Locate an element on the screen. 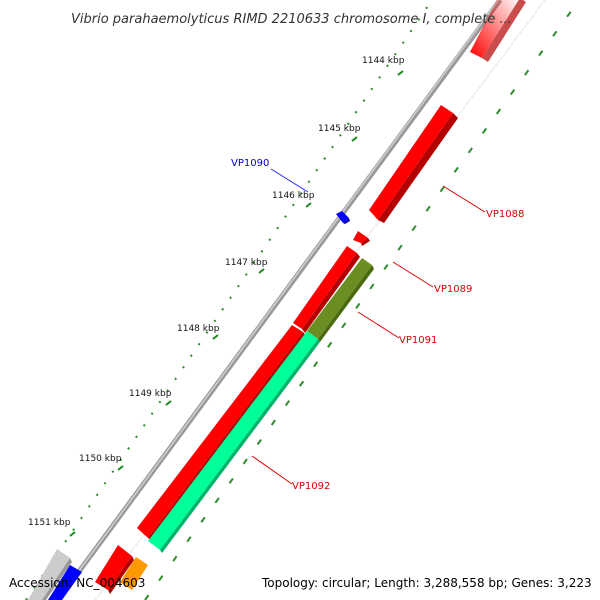 This screenshot has width=600, height=600. gene-red-long-upper is located at coordinates (326, 289).